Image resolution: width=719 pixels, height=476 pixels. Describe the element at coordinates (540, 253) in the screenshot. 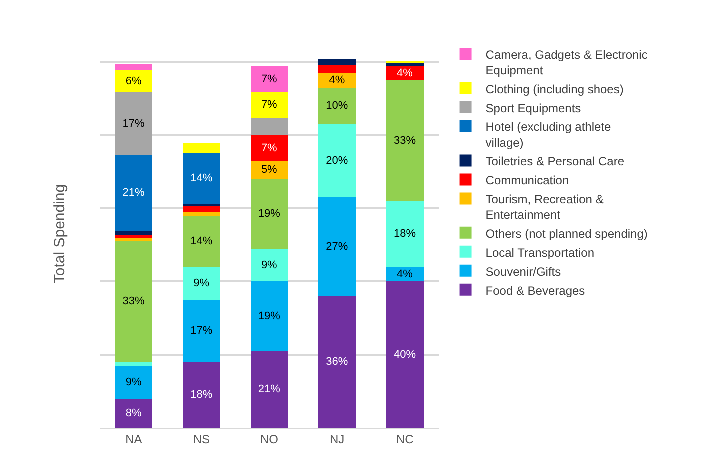

I see `legend-label: Local Transportation` at that location.